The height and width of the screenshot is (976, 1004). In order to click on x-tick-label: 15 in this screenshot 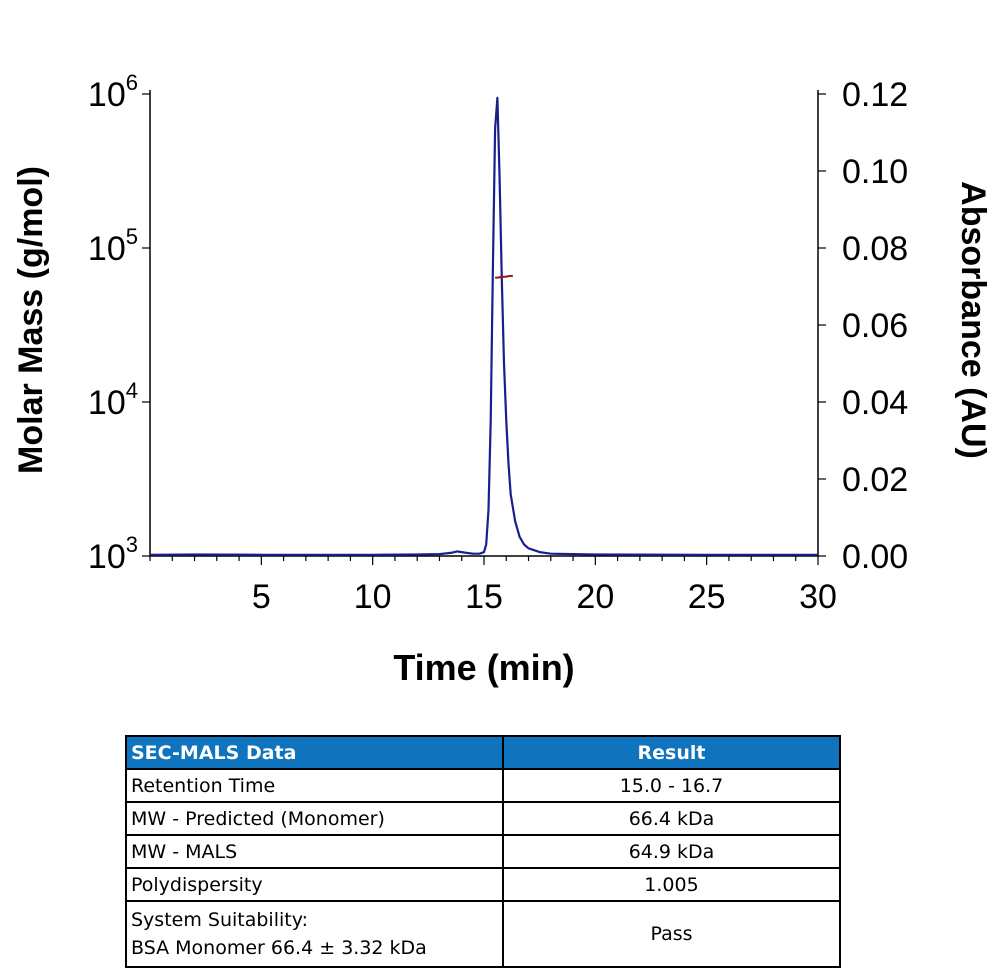, I will do `click(484, 597)`.